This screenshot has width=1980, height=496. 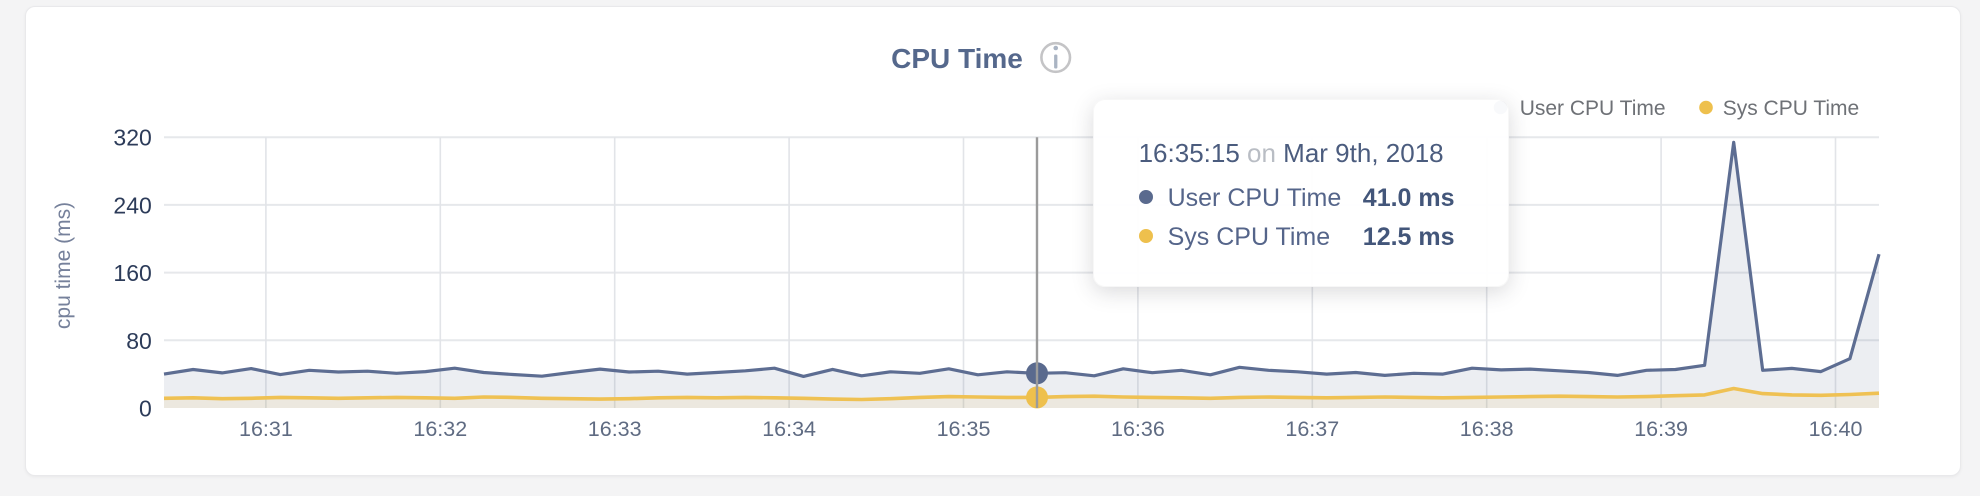 What do you see at coordinates (1138, 429) in the screenshot?
I see `svg-text: 16:36` at bounding box center [1138, 429].